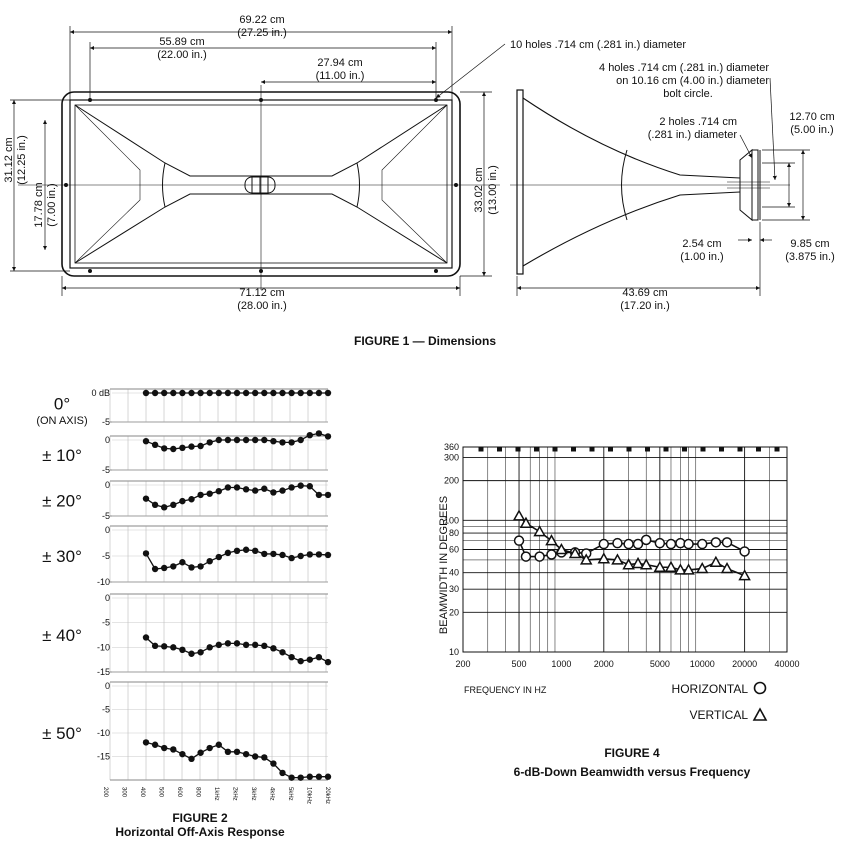 This screenshot has height=845, width=850. Describe the element at coordinates (644, 293) in the screenshot. I see `dim-4369-cm: 43.69 cm` at that location.